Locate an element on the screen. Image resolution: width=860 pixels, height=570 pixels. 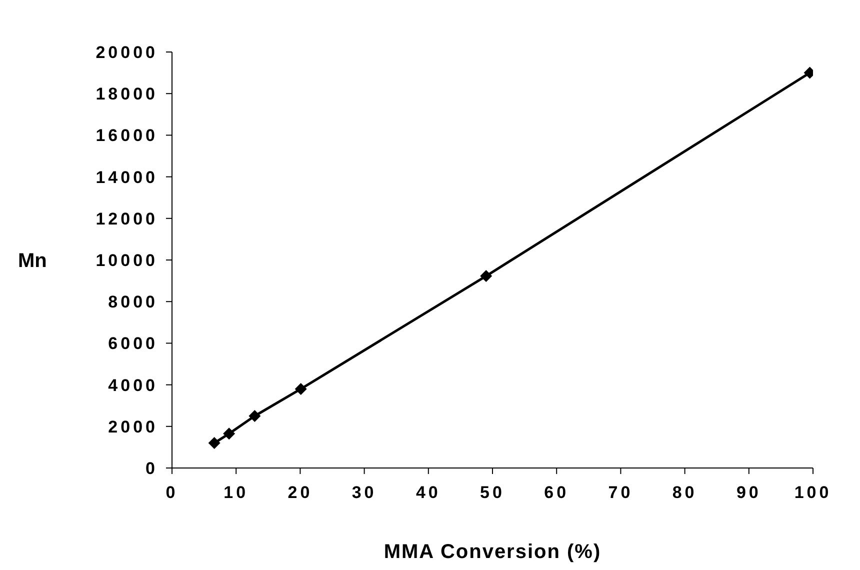
y-tick-label: 16000 is located at coordinates (127, 136).